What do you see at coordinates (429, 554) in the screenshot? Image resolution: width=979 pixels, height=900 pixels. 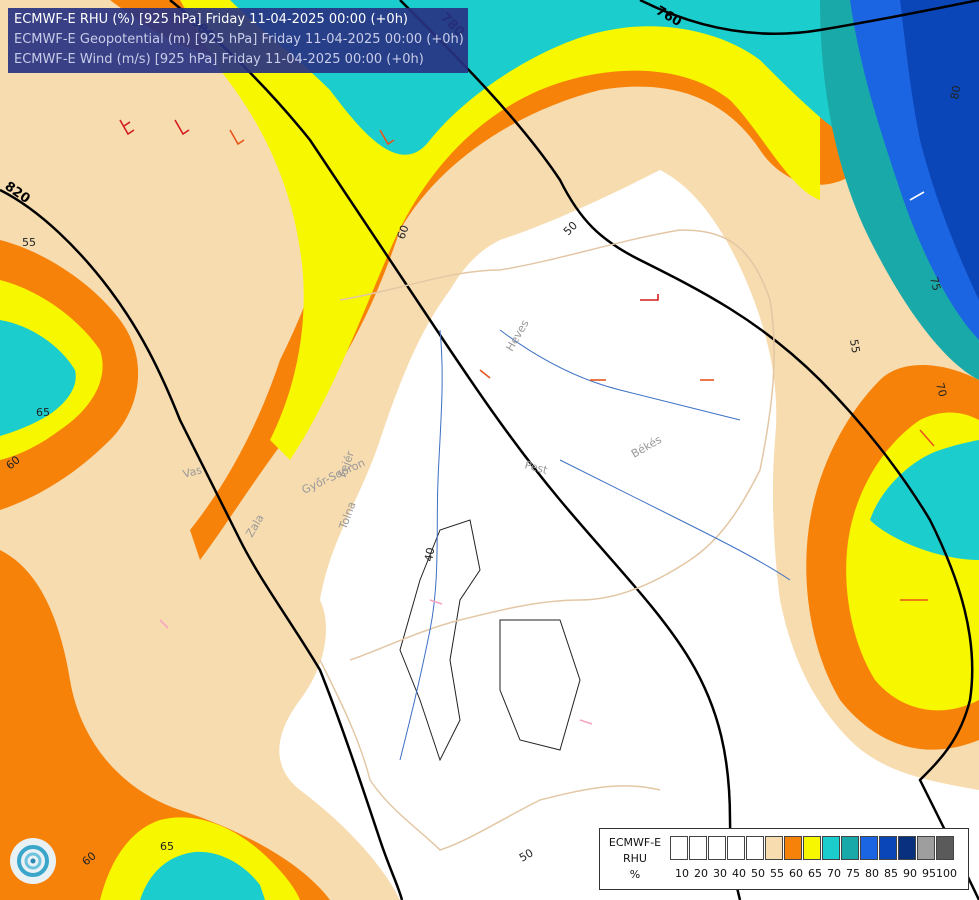 I see `rhu-label: 40` at bounding box center [429, 554].